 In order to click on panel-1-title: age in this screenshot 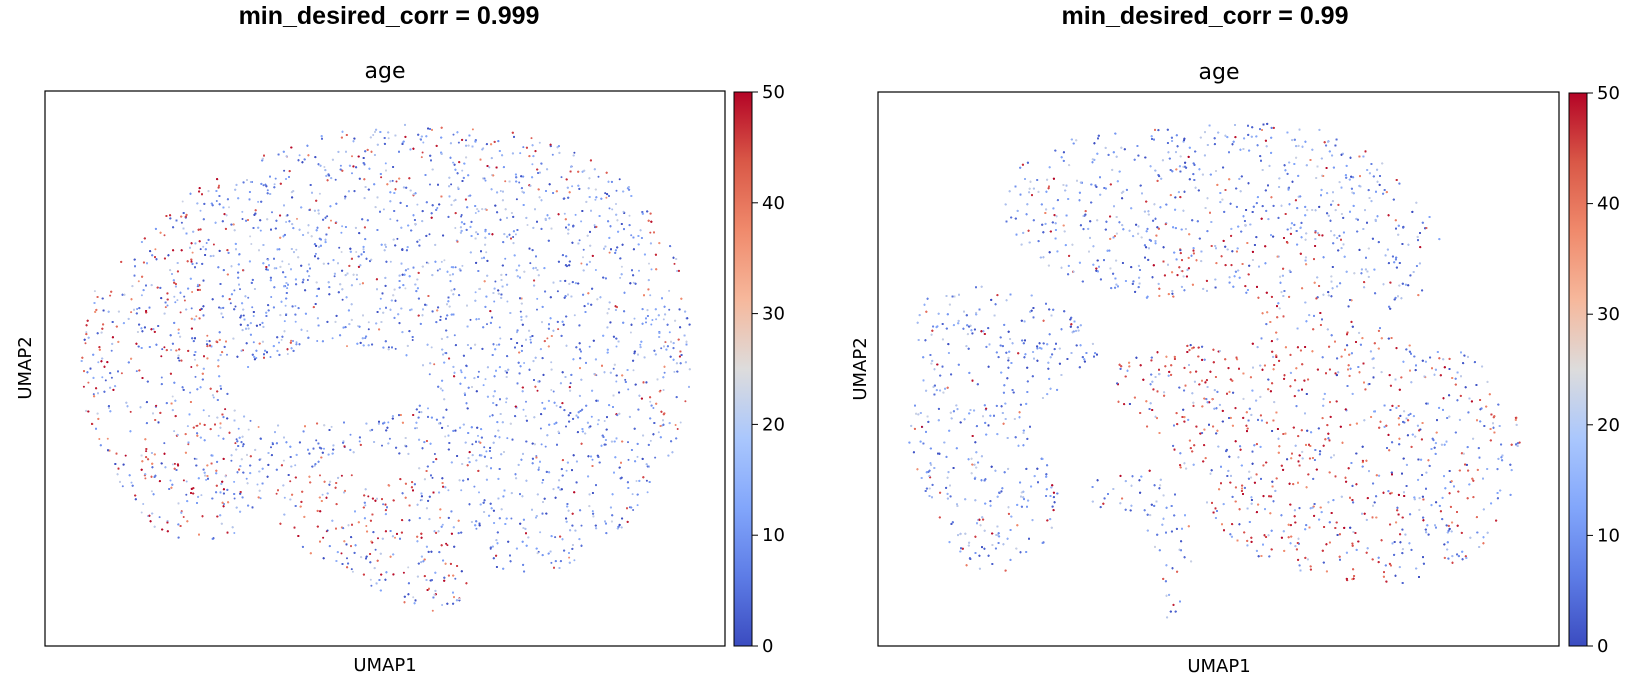, I will do `click(385, 71)`.